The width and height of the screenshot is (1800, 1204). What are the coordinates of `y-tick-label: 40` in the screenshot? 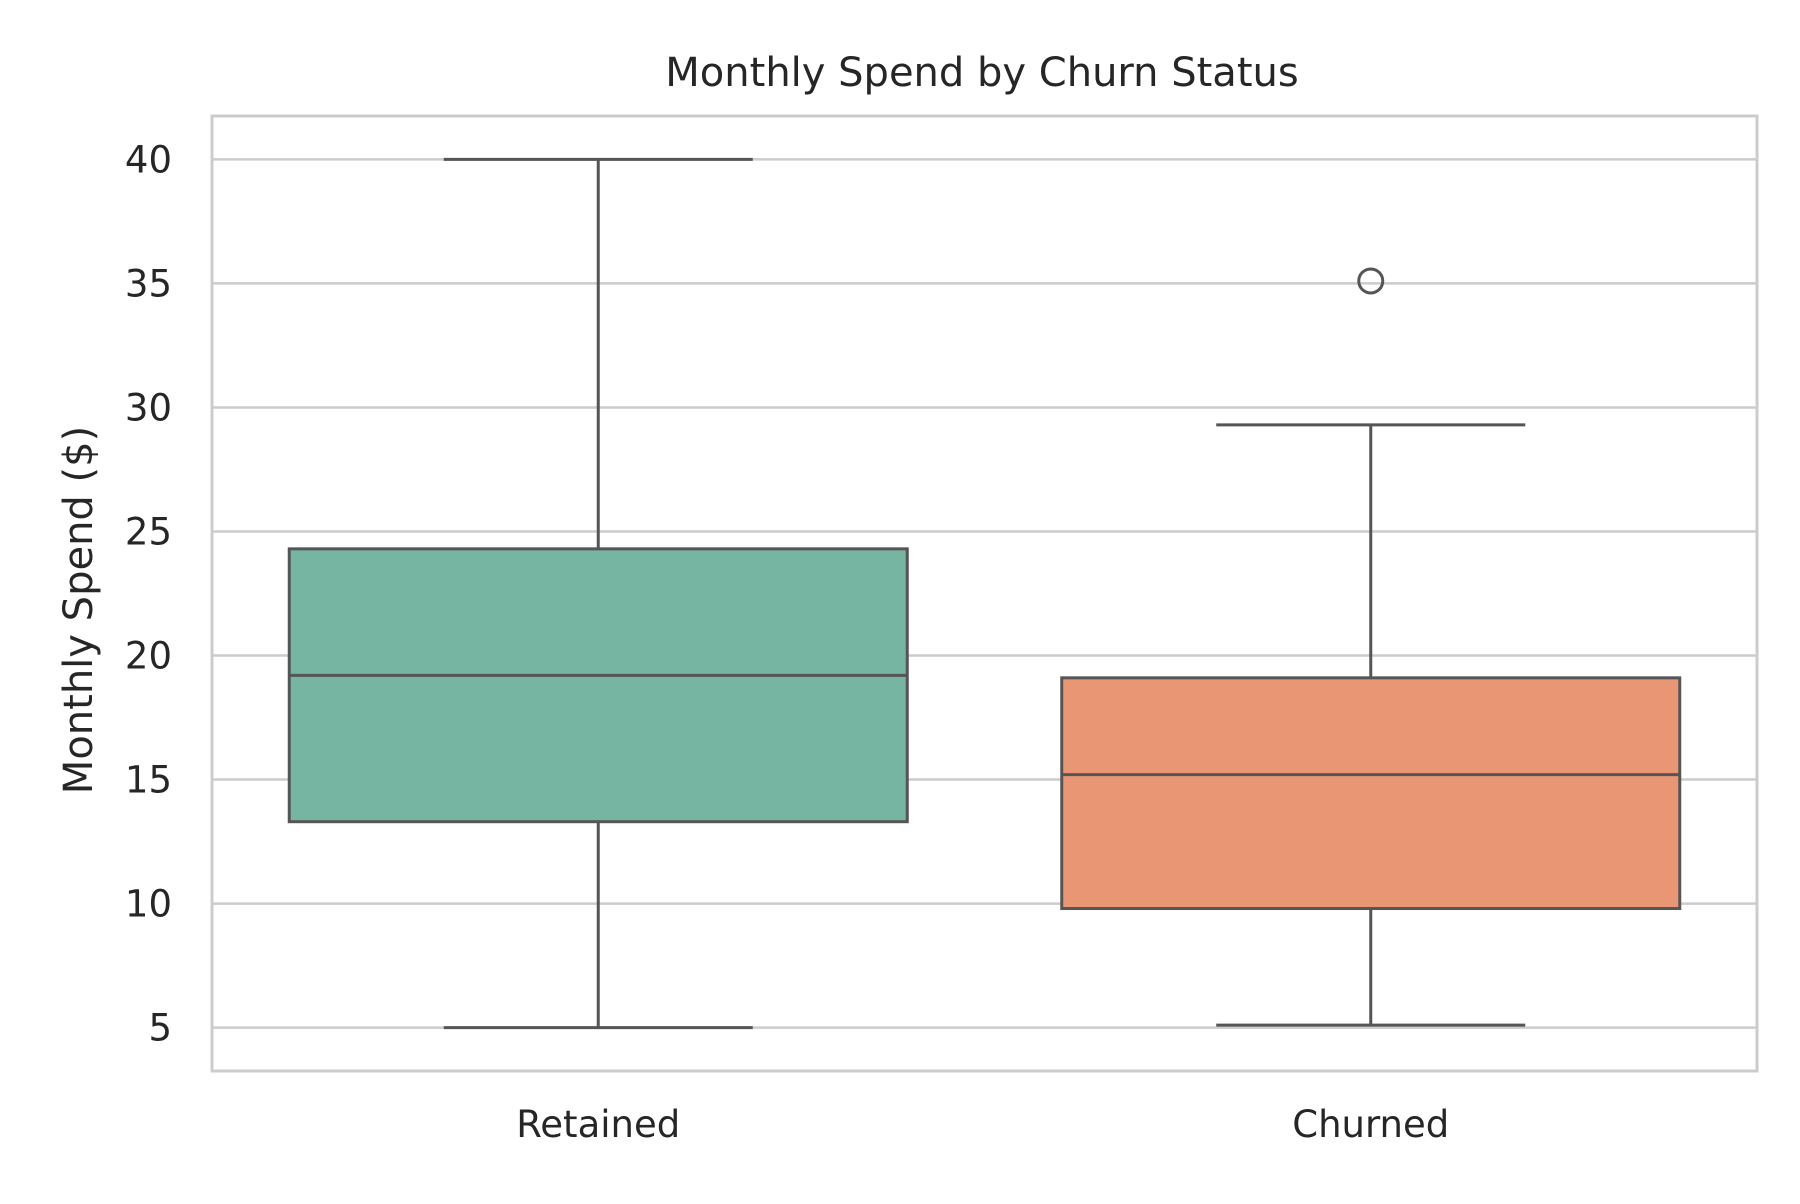 It's located at (148, 159).